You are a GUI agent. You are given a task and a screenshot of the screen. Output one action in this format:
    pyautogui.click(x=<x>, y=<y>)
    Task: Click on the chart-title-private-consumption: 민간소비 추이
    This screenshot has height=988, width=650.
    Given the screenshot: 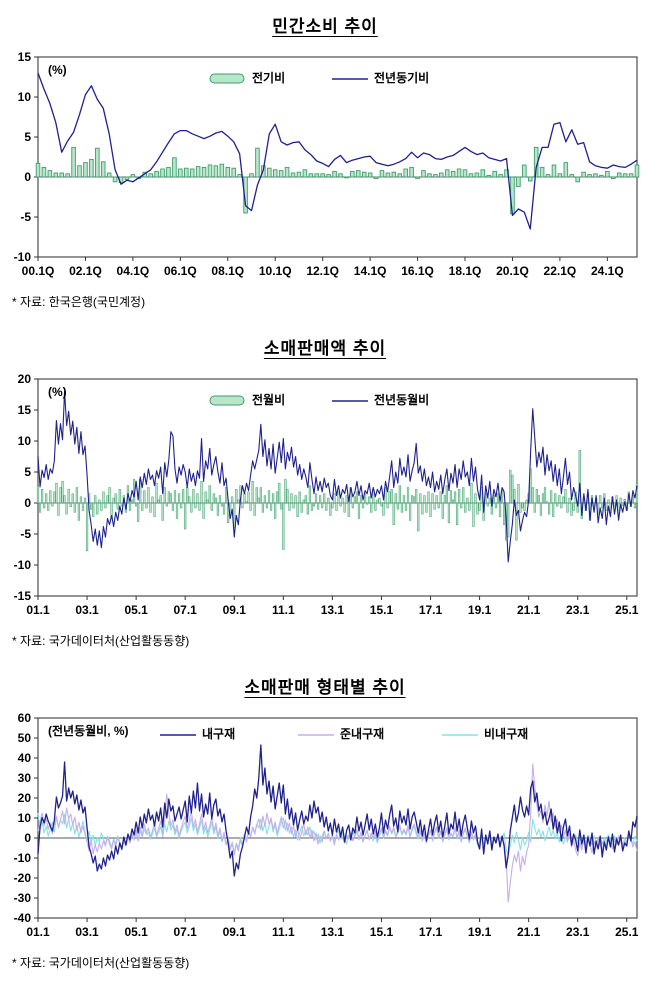 What is the action you would take?
    pyautogui.click(x=325, y=26)
    